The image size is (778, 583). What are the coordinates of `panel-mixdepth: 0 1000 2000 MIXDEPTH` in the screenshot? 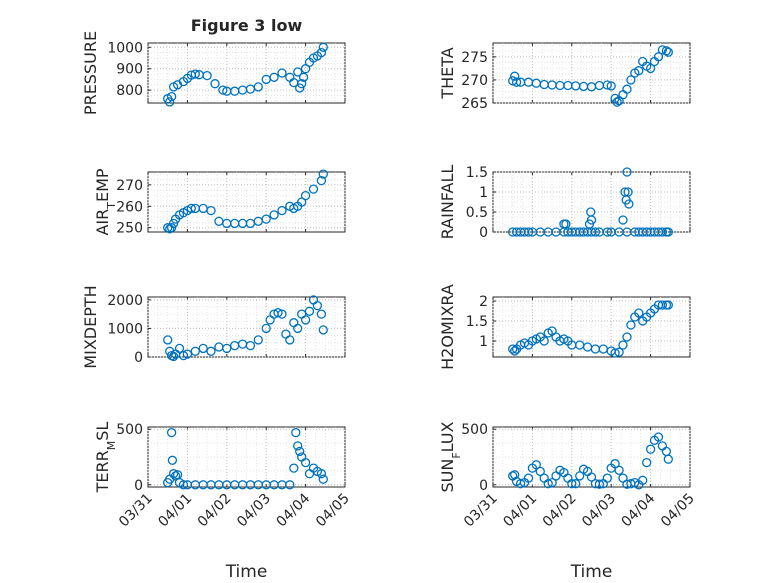 It's located at (213, 327).